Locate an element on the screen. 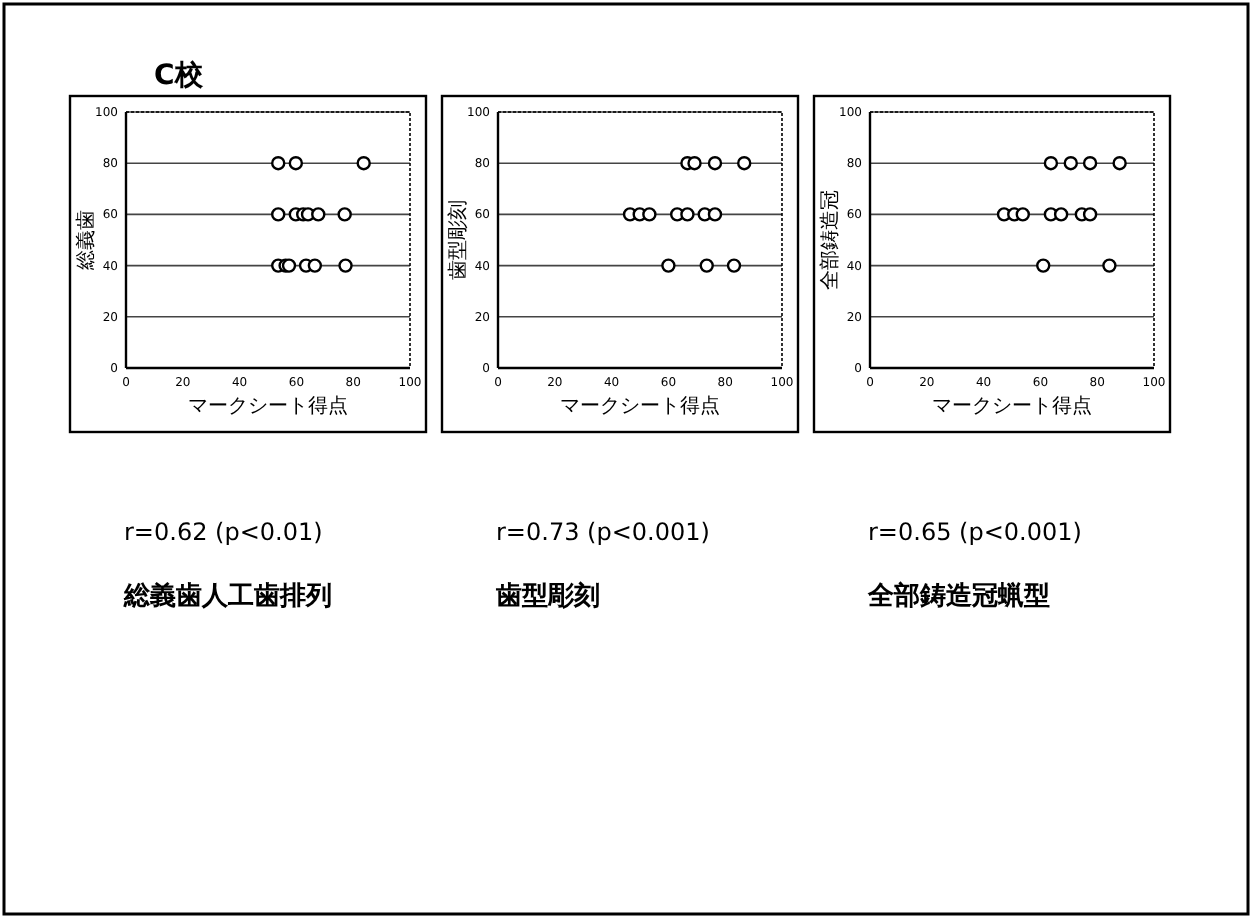 The image size is (1254, 918). y-axis-title: 総義歯 is located at coordinates (86, 241).